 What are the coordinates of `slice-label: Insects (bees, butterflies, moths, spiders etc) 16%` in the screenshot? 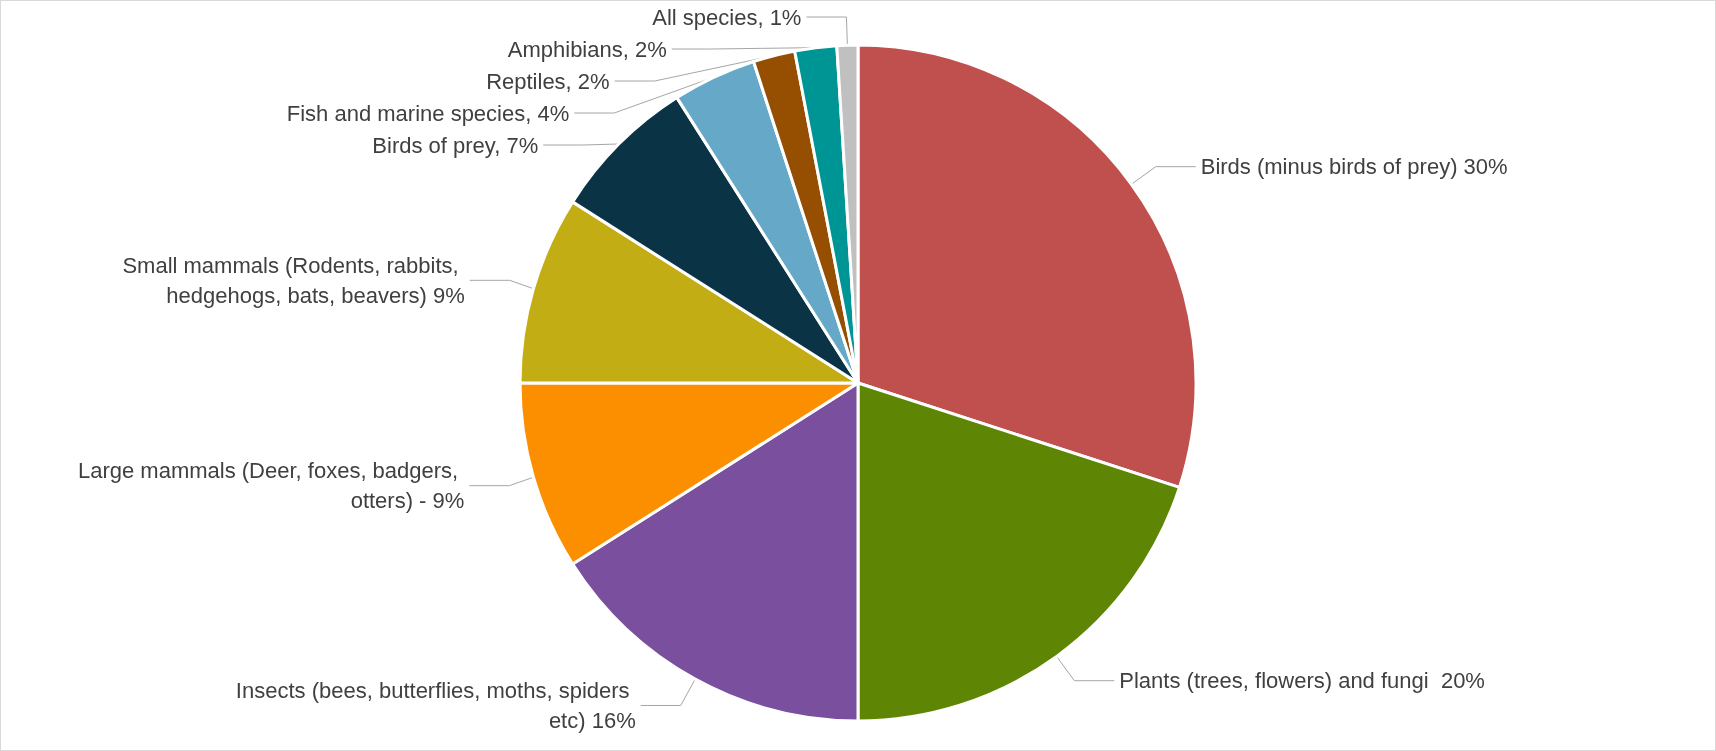 It's located at (435, 705).